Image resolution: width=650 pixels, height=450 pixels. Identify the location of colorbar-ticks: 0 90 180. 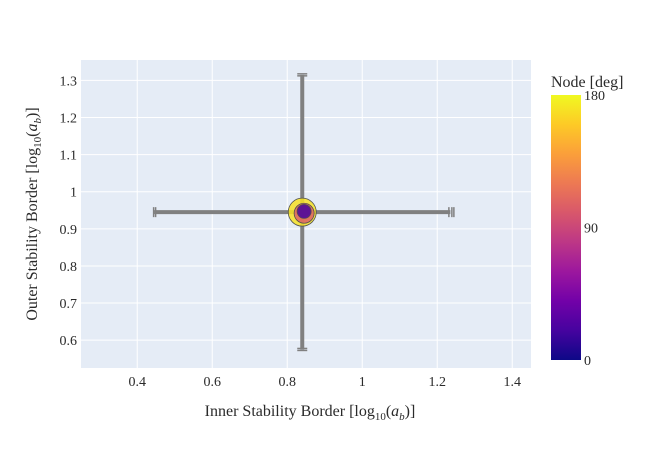
(594, 229).